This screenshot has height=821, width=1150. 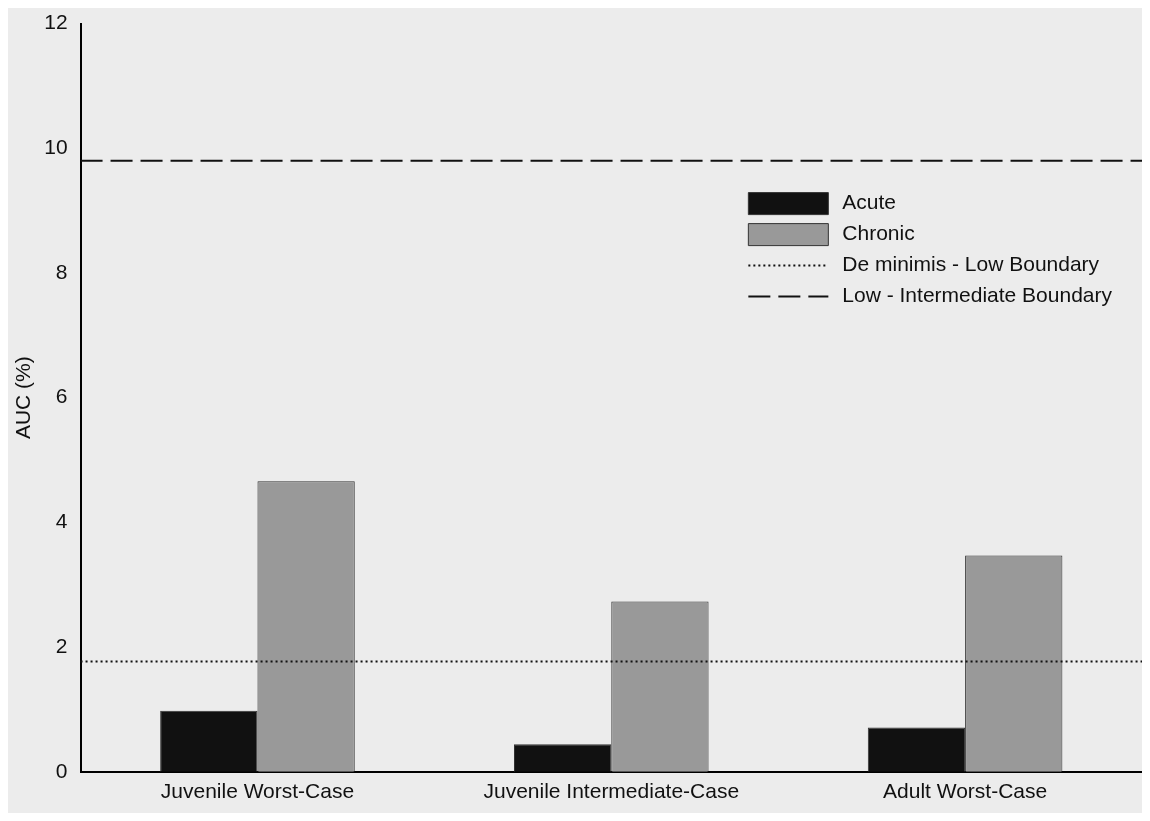 I want to click on legend-label: Acute, so click(x=869, y=202).